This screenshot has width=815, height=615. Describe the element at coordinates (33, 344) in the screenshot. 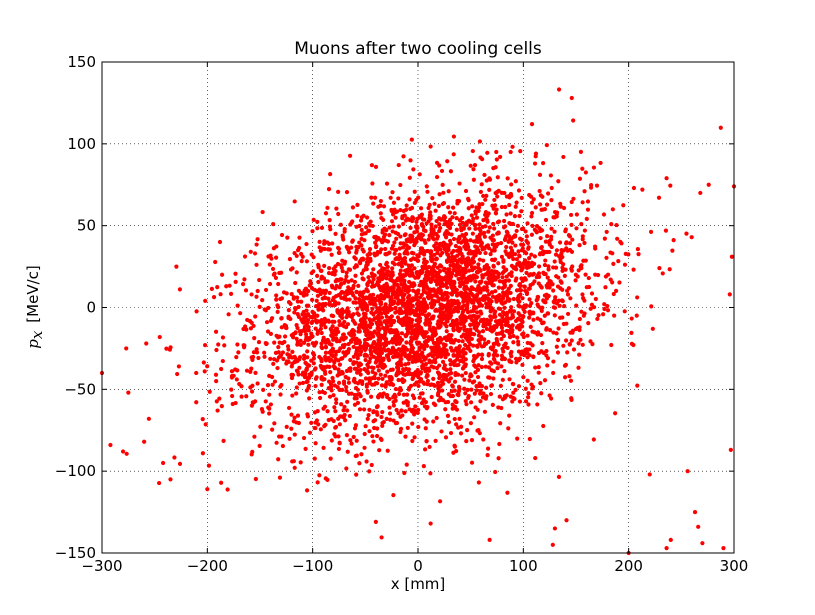

I see `y-axis-label-symbol: p` at that location.